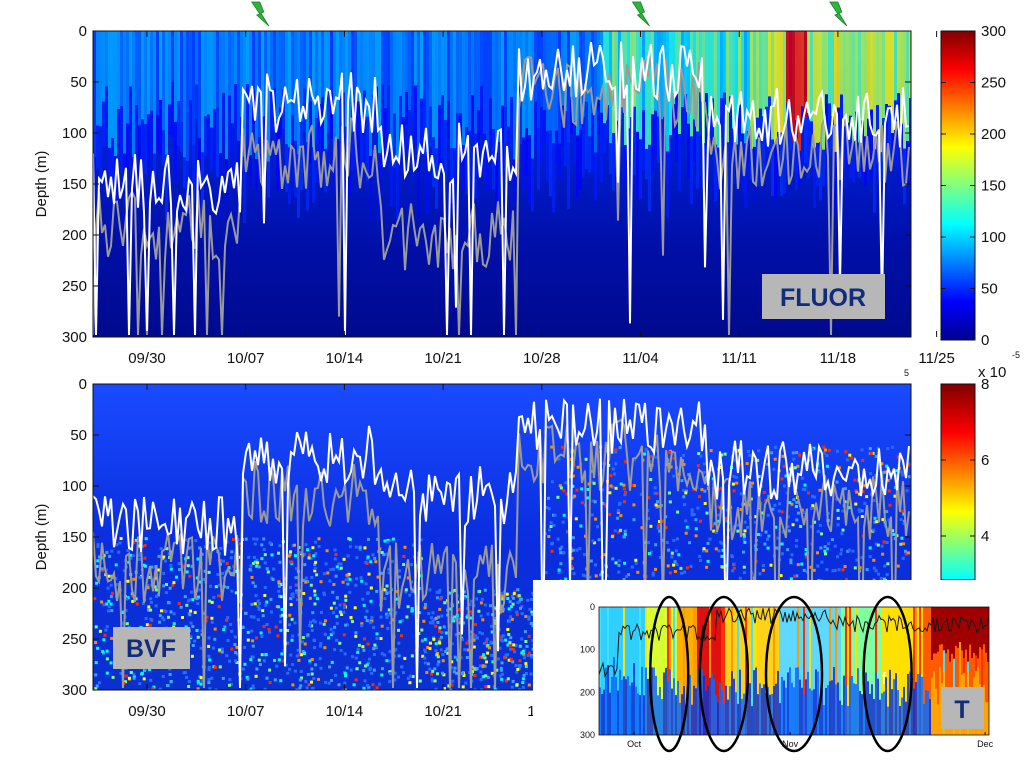 The width and height of the screenshot is (1024, 768). I want to click on fluor-colorbar-tick-label: 300, so click(993, 31).